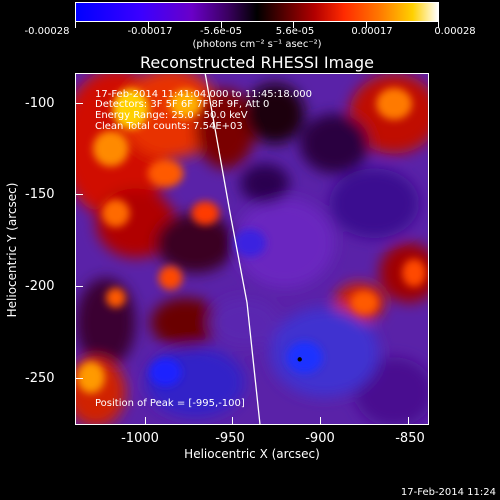  Describe the element at coordinates (40, 378) in the screenshot. I see `y-tick-label: -250` at that location.